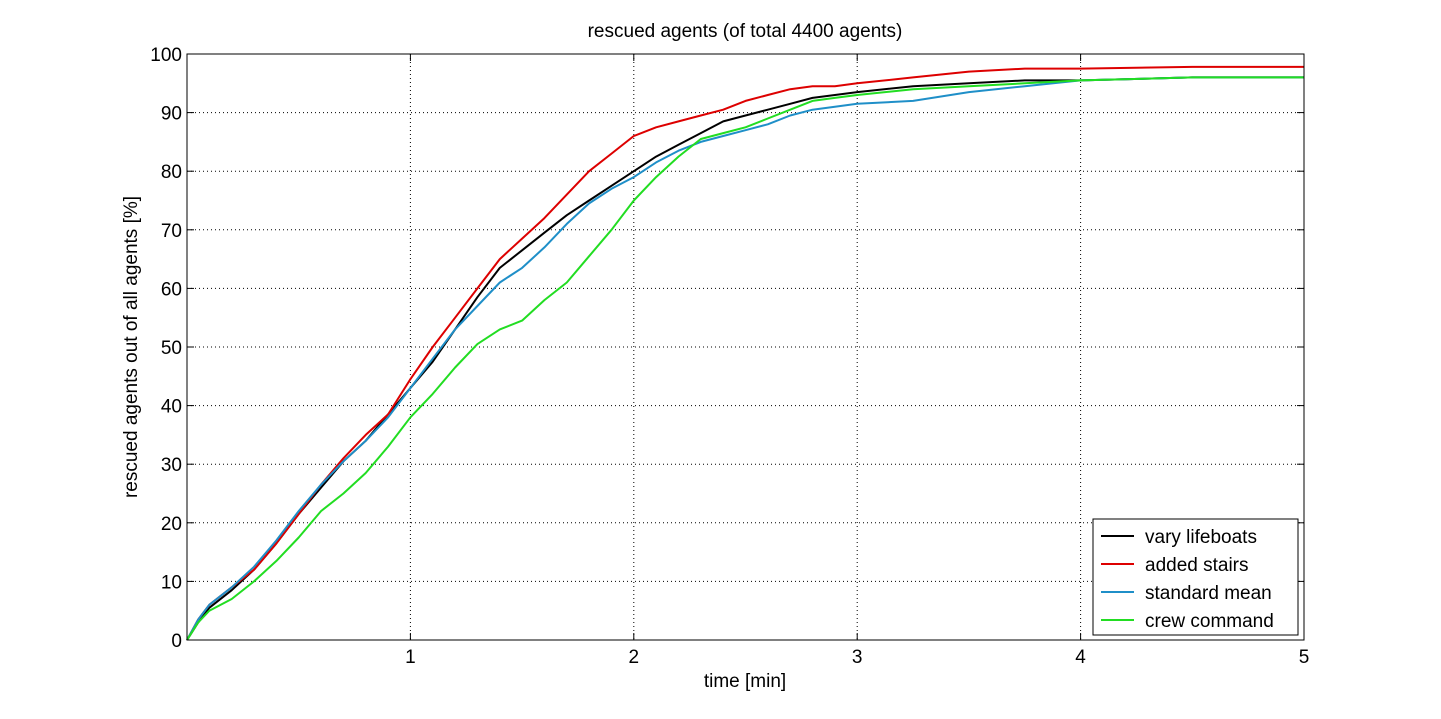 The image size is (1441, 719). I want to click on y-tick-label: 10, so click(171, 582).